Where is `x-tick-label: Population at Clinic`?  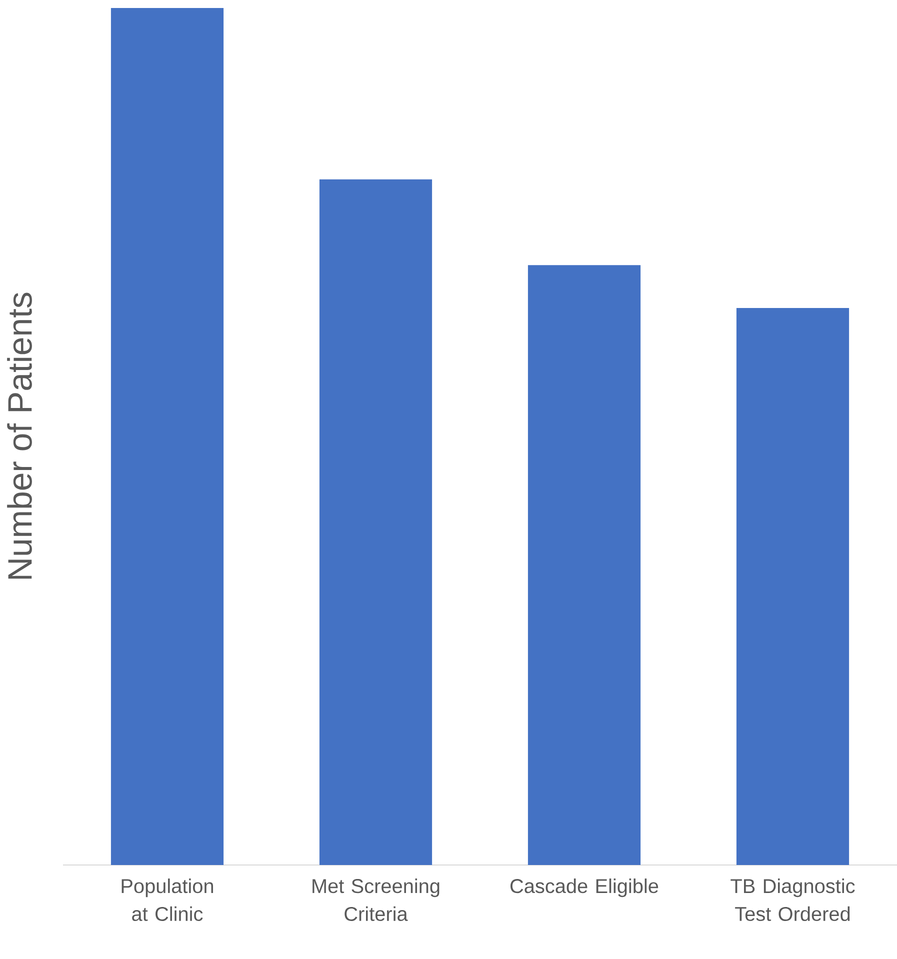
x-tick-label: Population at Clinic is located at coordinates (168, 900).